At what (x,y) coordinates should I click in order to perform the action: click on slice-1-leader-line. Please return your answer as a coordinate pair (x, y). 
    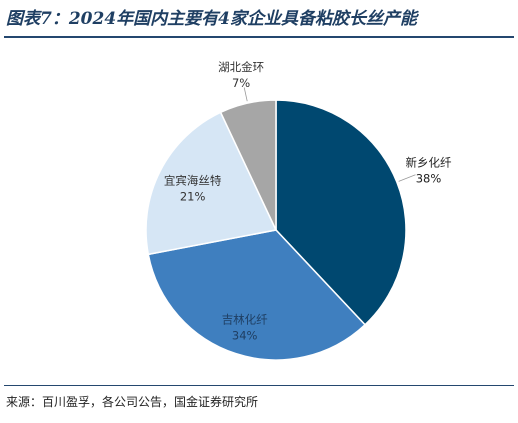
    Looking at the image, I should click on (407, 178).